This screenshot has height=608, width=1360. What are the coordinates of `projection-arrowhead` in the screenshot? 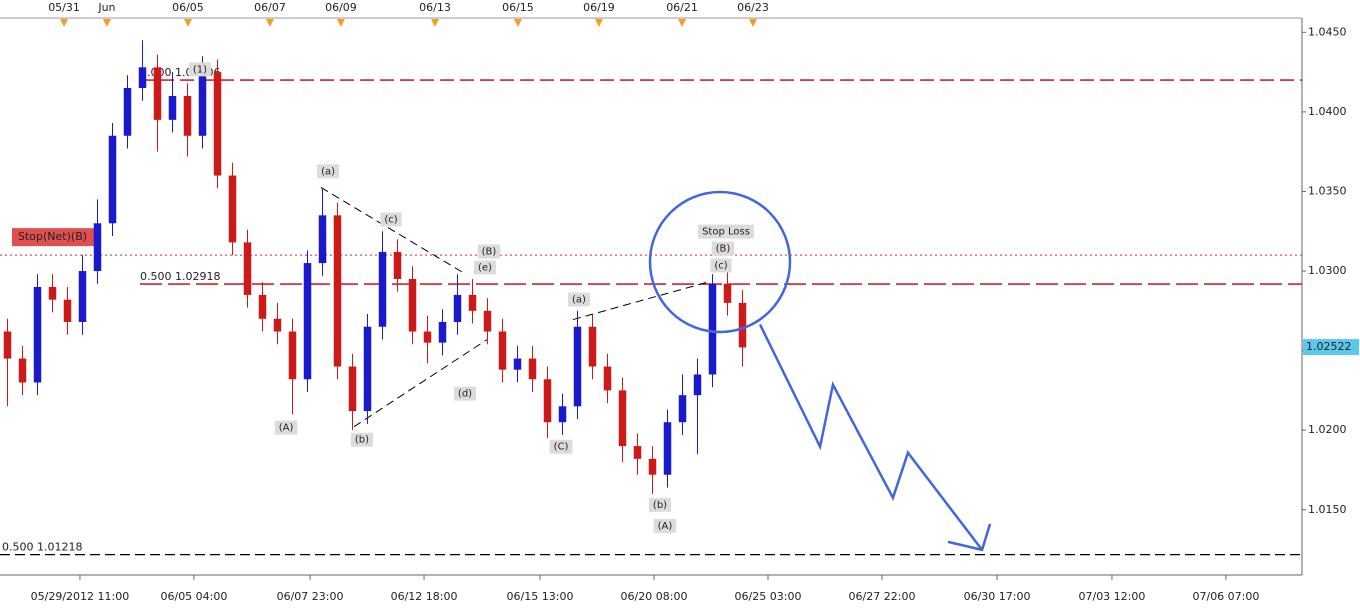 It's located at (969, 537).